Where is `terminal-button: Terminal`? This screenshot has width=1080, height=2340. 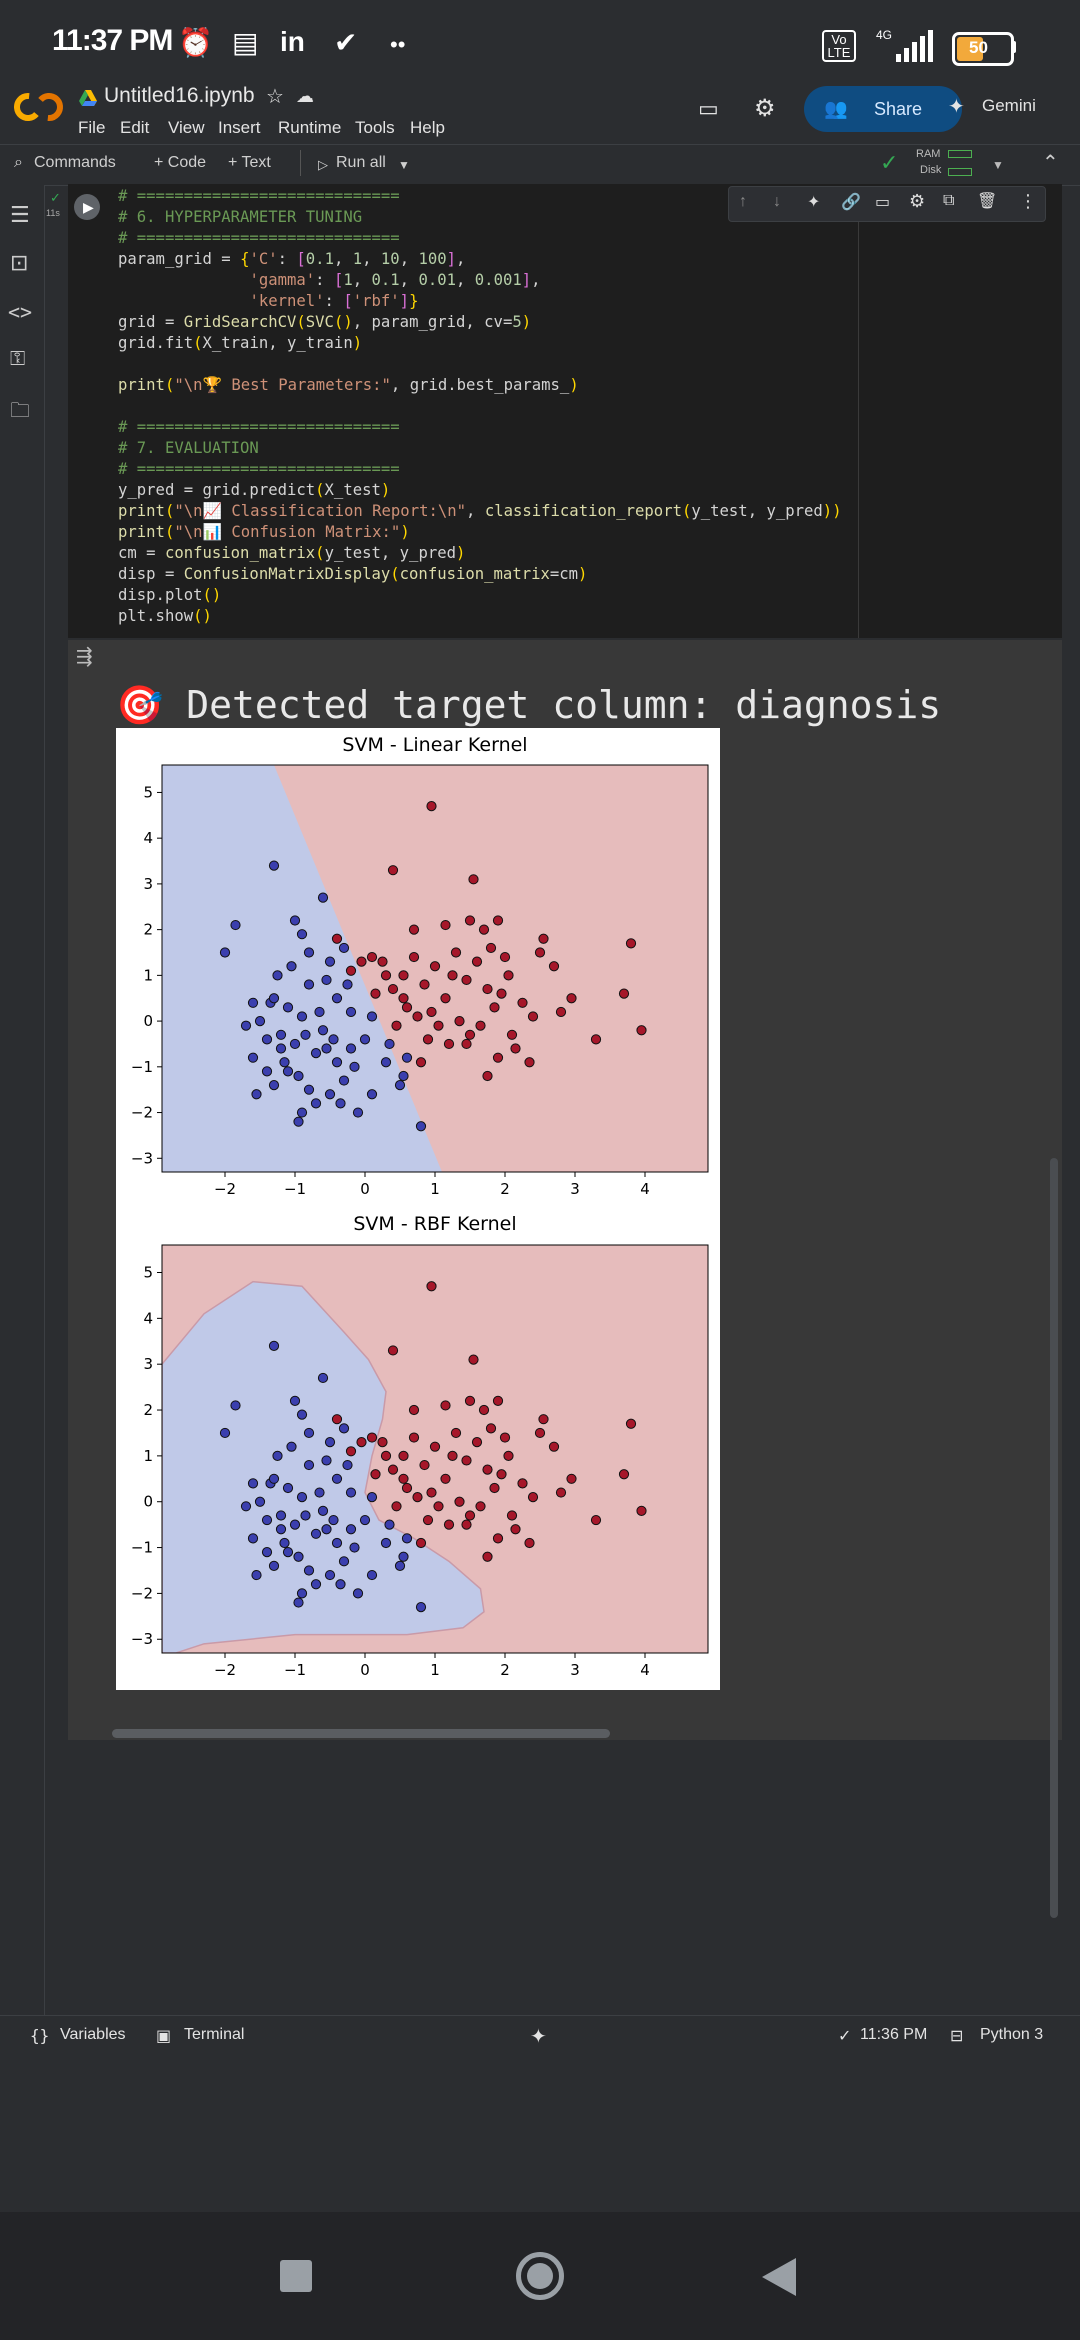
terminal-button: Terminal is located at coordinates (214, 2034).